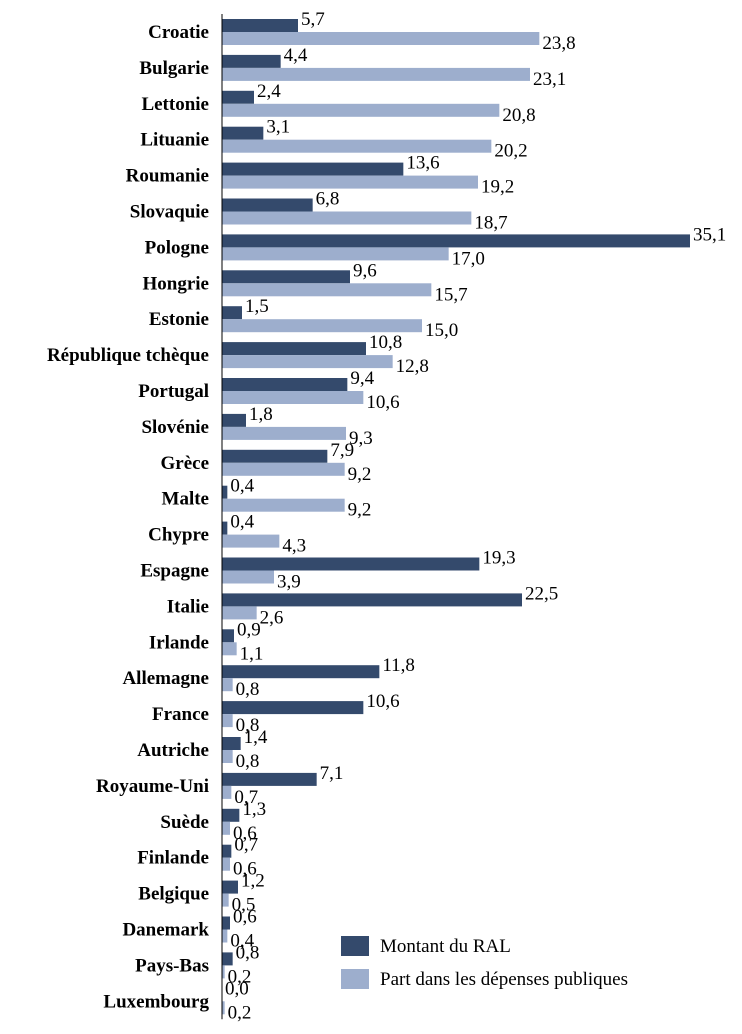 This screenshot has height=1034, width=742. What do you see at coordinates (227, 959) in the screenshot?
I see `bar-ral-pays-bas` at bounding box center [227, 959].